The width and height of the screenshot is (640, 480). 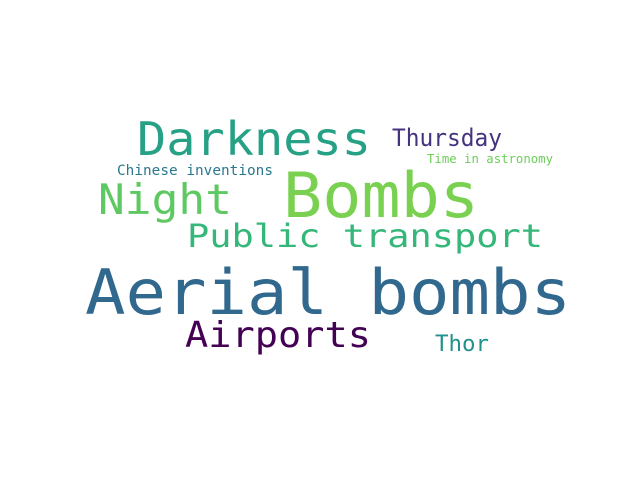 I want to click on word-thursday: Thursday, so click(x=447, y=138).